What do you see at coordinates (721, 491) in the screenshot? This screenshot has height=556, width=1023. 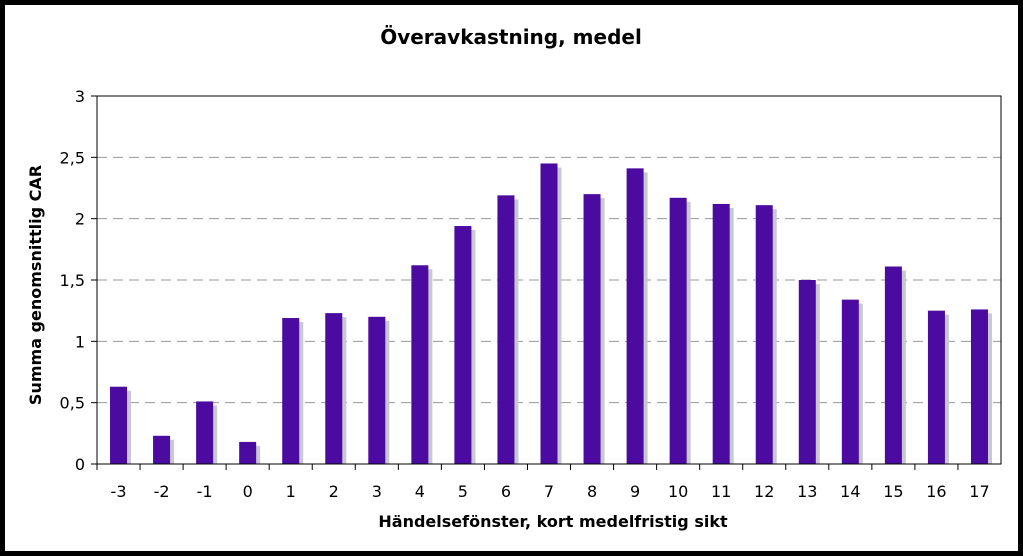 I see `x-tick-label: 11` at bounding box center [721, 491].